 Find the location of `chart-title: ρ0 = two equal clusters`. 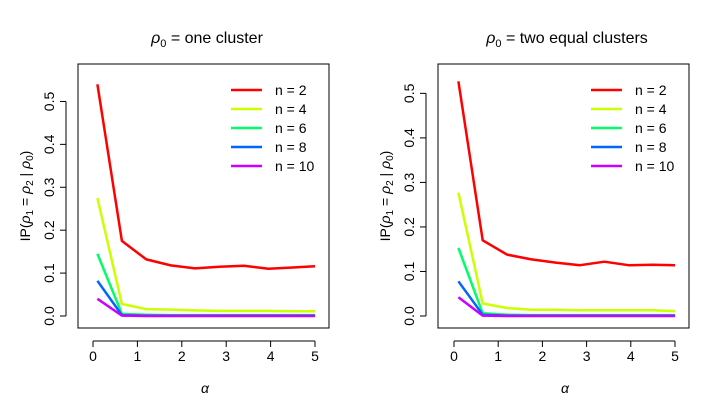

chart-title: ρ0 = two equal clusters is located at coordinates (566, 40).